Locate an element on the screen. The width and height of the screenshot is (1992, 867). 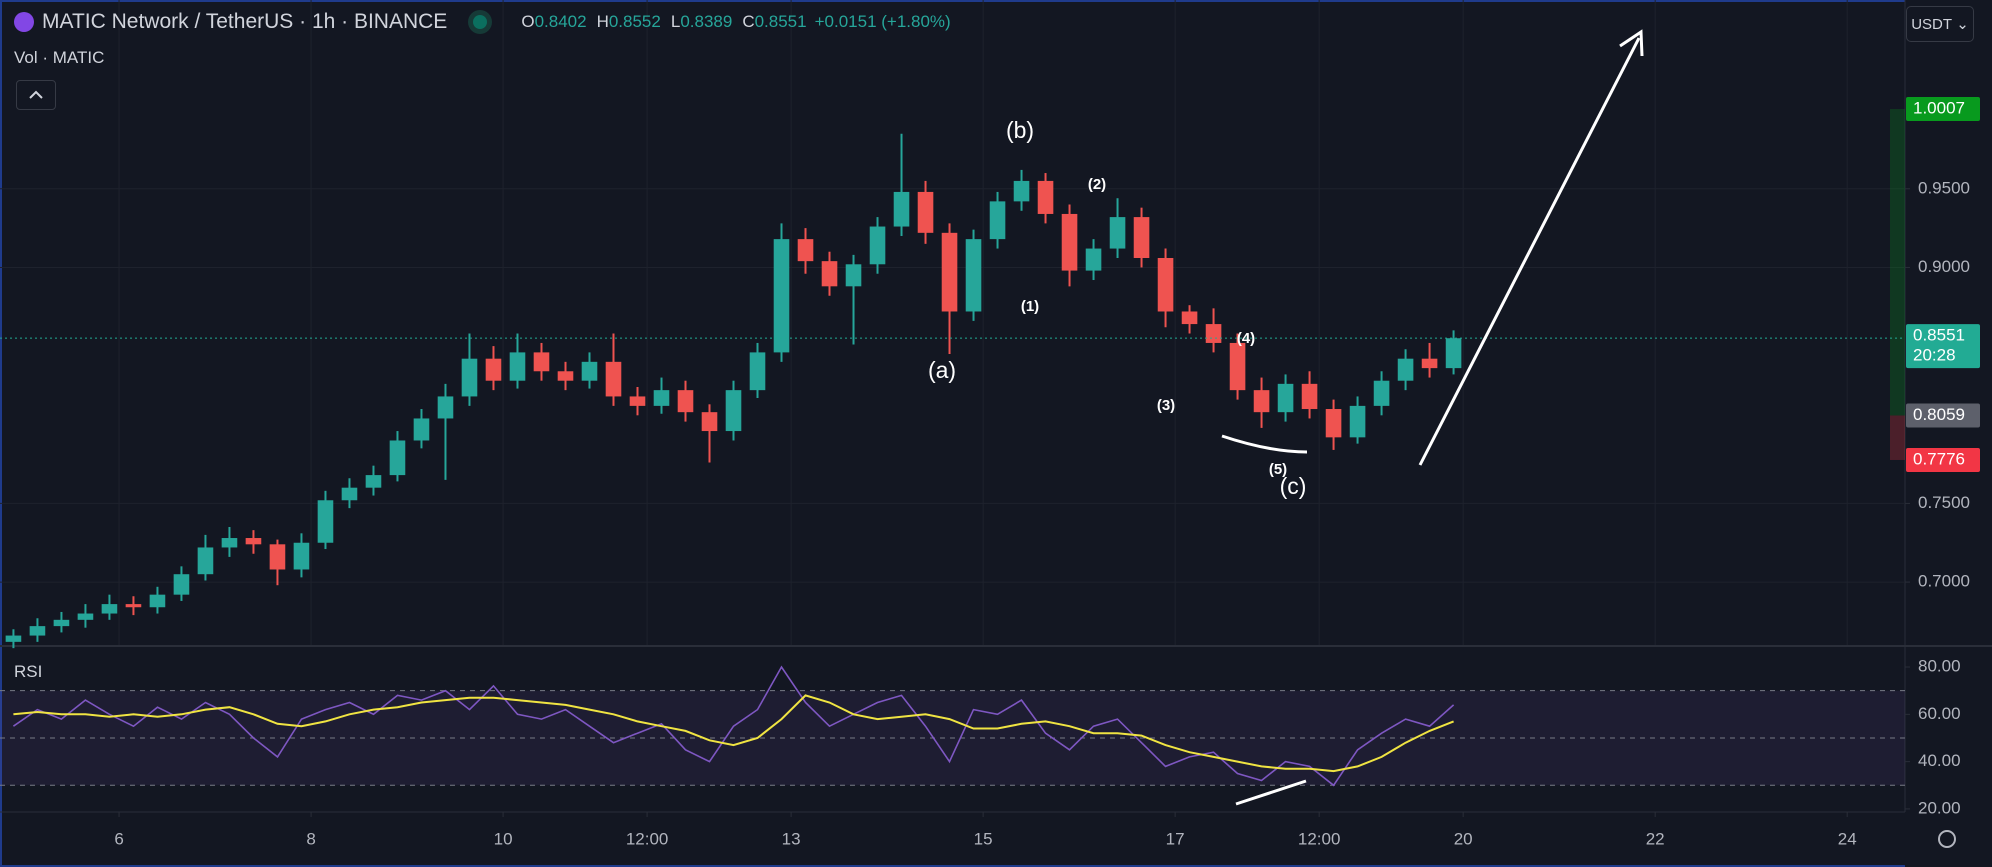
x-tick-label: 24 is located at coordinates (1847, 838).